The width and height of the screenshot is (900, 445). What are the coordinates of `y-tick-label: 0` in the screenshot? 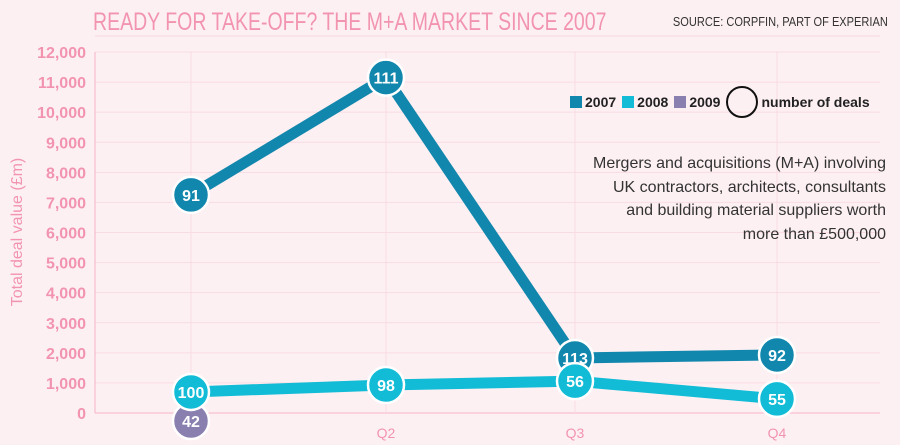 It's located at (81, 414).